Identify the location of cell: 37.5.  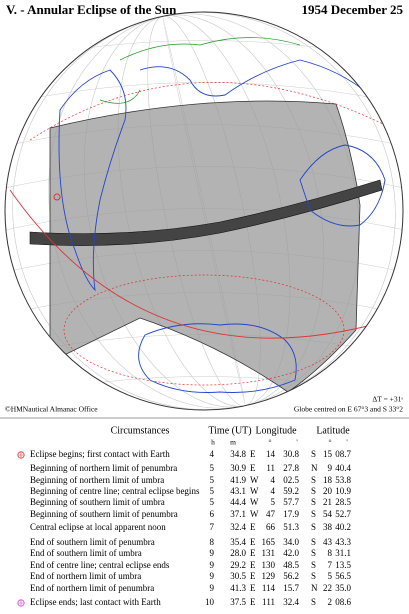
(238, 602).